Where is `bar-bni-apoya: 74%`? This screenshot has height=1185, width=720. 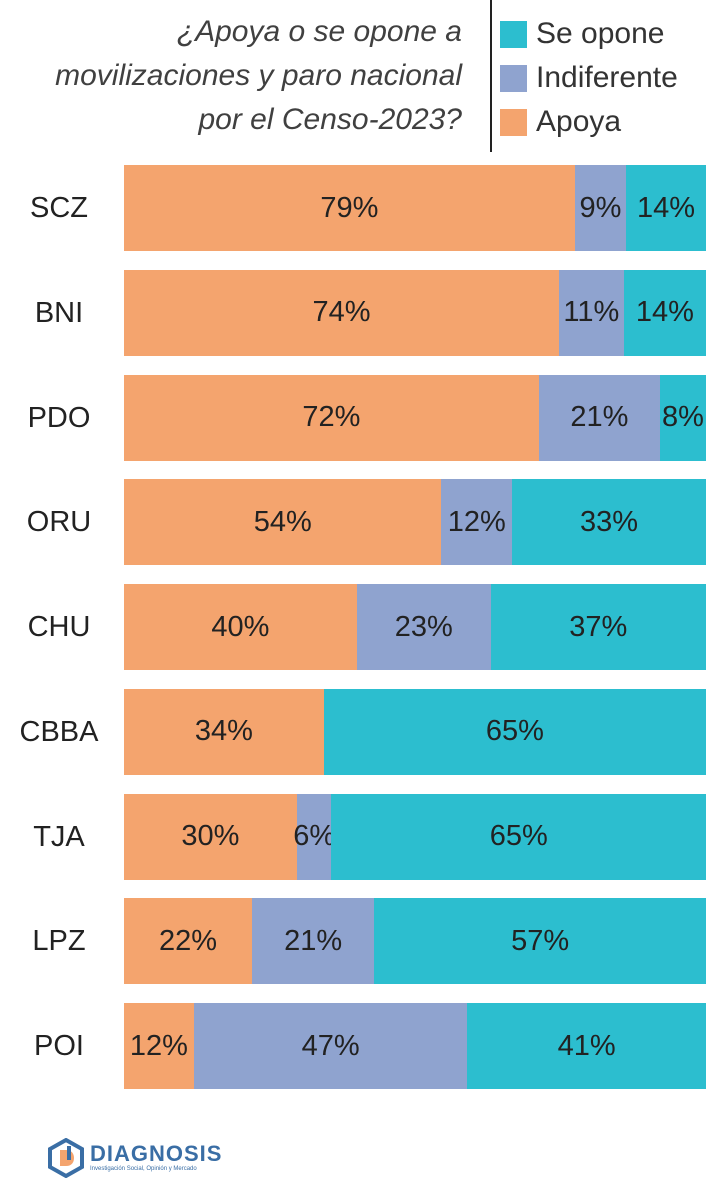 bar-bni-apoya: 74% is located at coordinates (342, 312).